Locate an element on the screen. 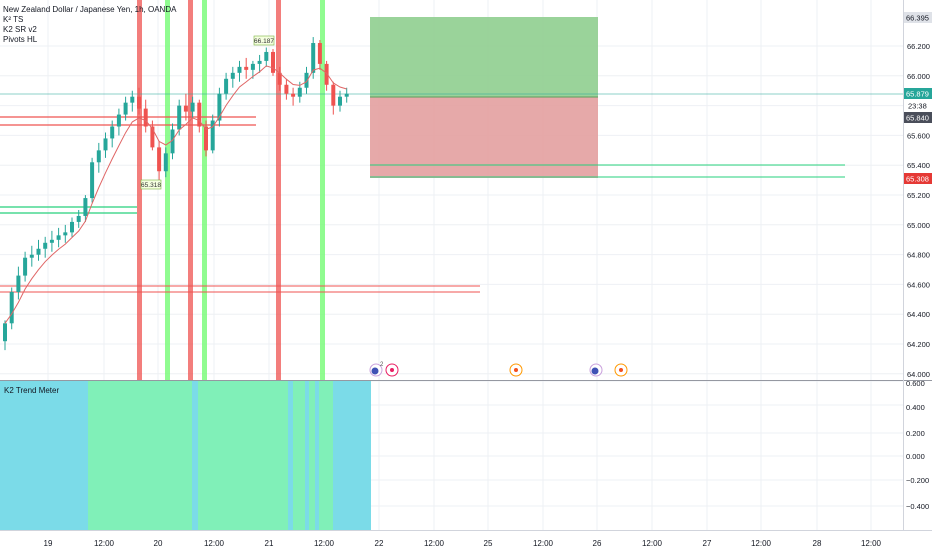 The height and width of the screenshot is (550, 932). price-tick-label: 64.800 is located at coordinates (918, 255).